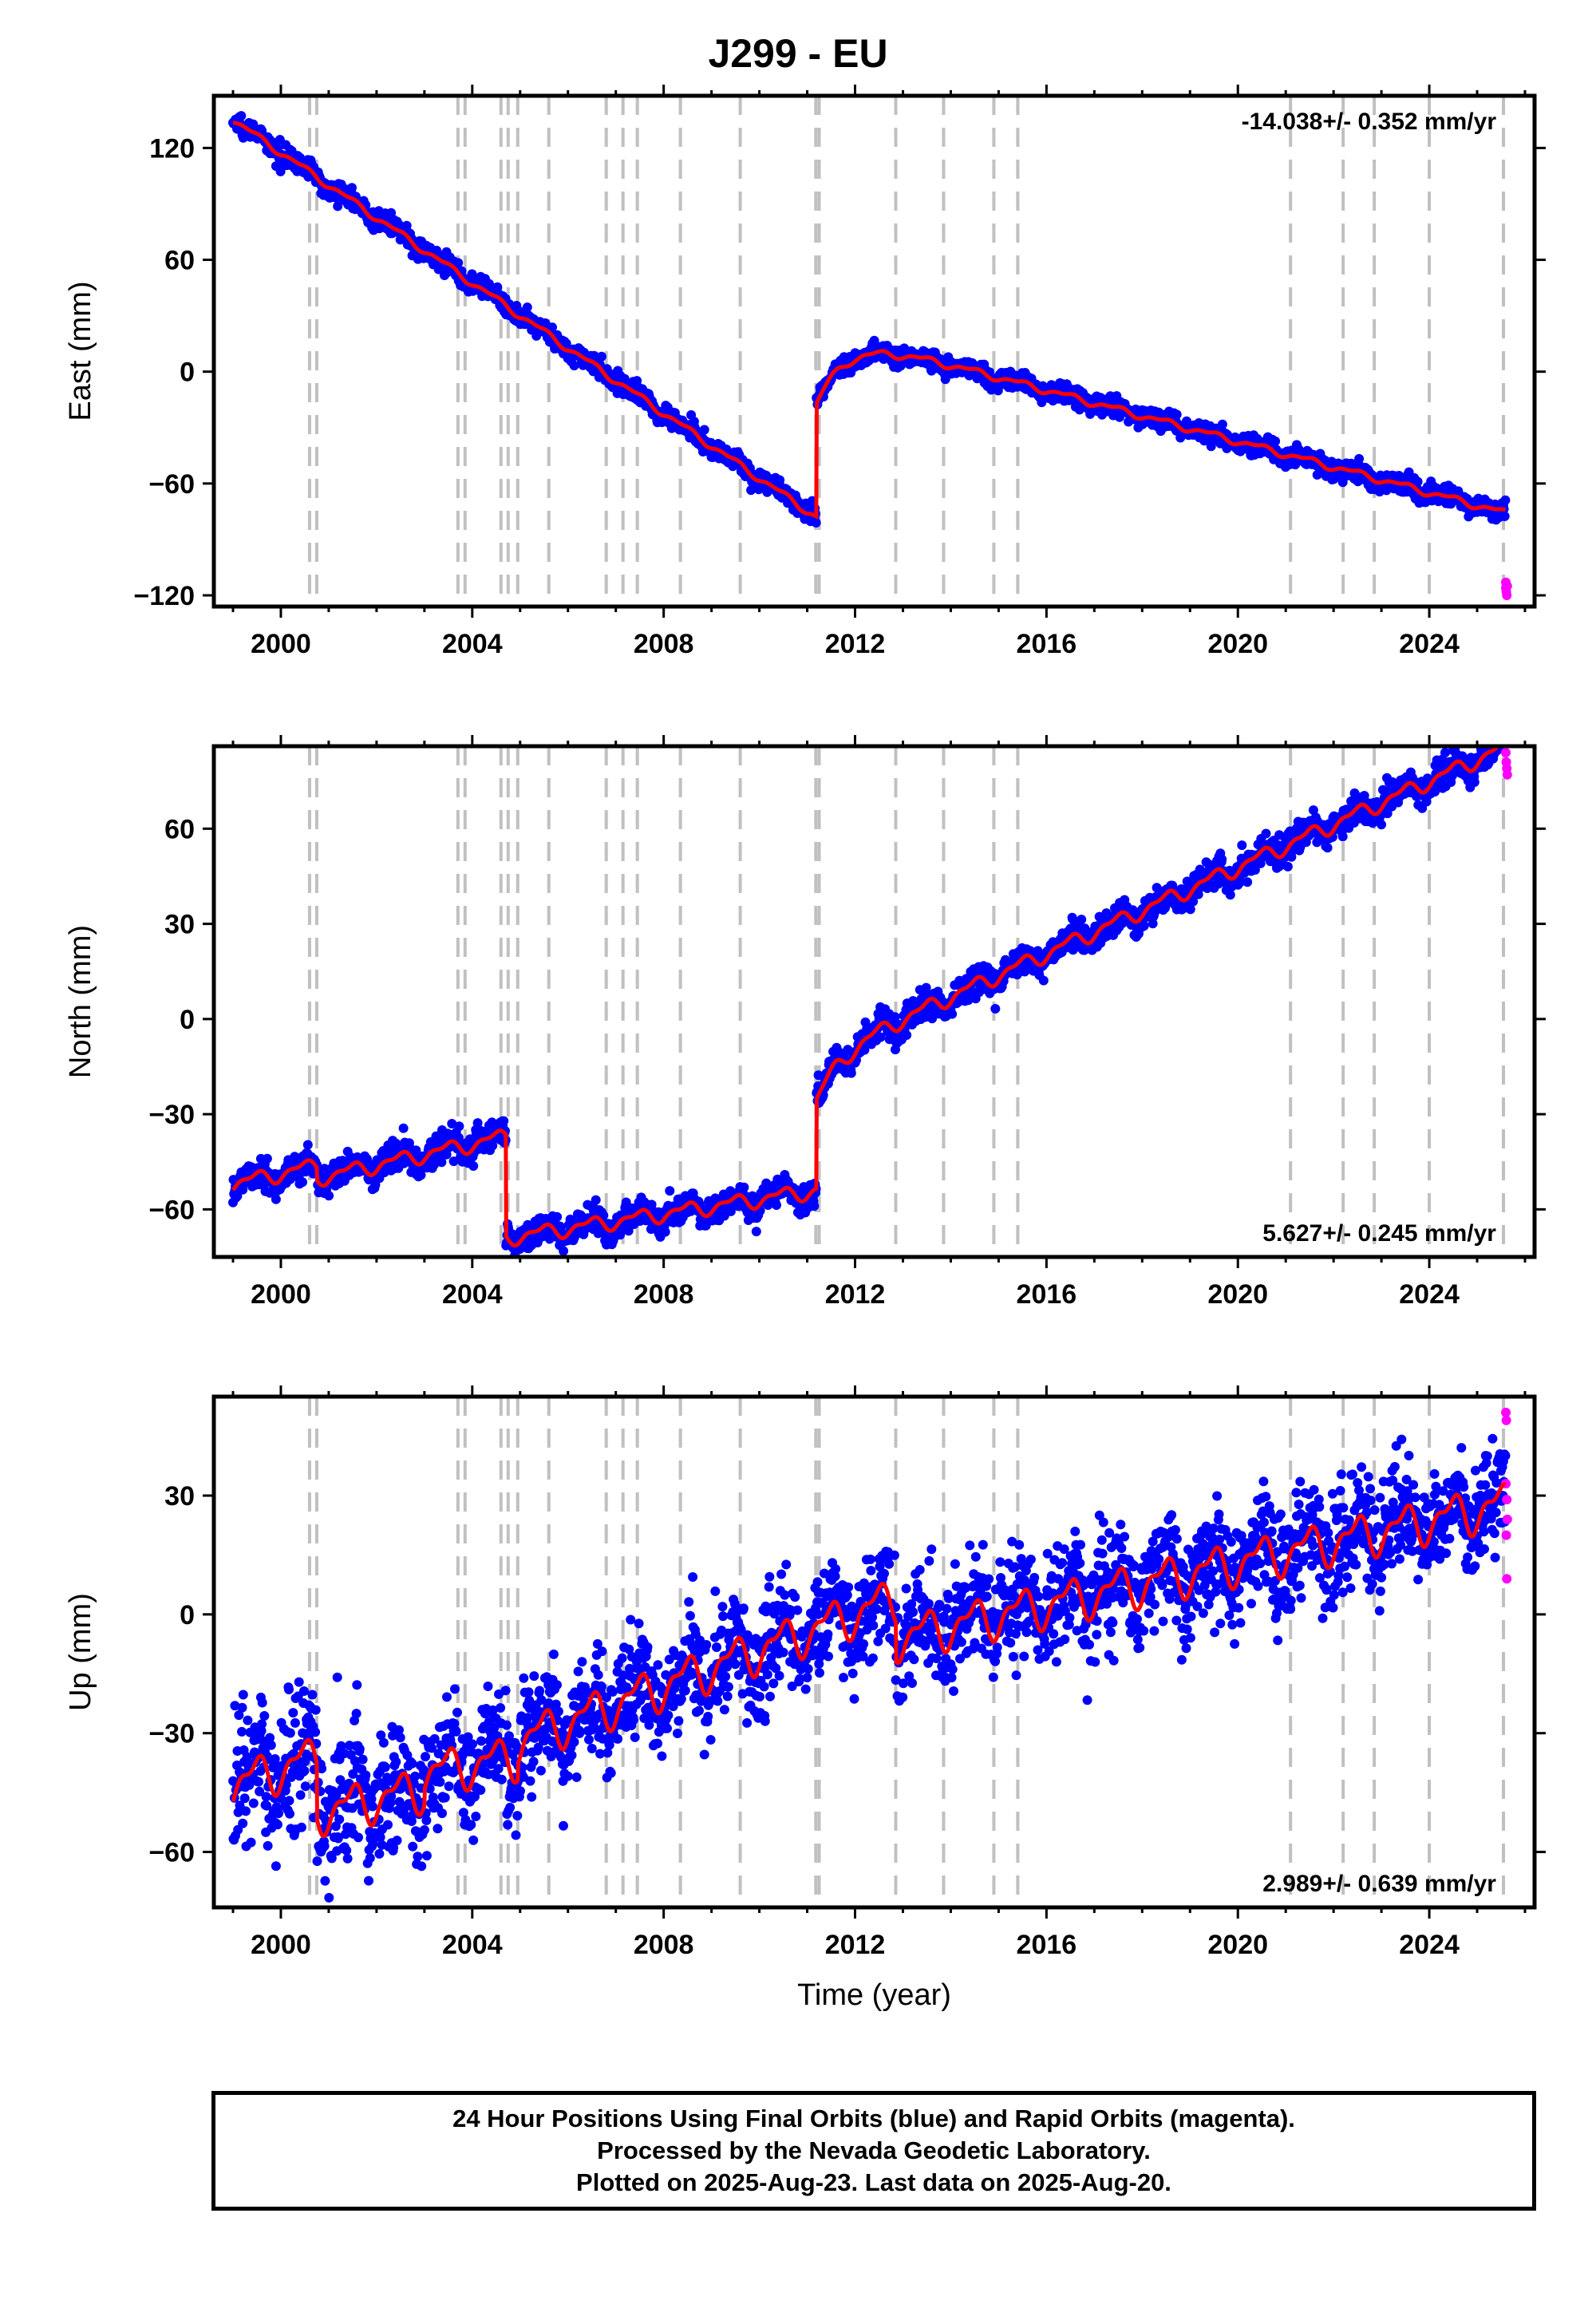 Image resolution: width=1596 pixels, height=2316 pixels. What do you see at coordinates (1047, 644) in the screenshot?
I see `east-xtick-label-4: 2016` at bounding box center [1047, 644].